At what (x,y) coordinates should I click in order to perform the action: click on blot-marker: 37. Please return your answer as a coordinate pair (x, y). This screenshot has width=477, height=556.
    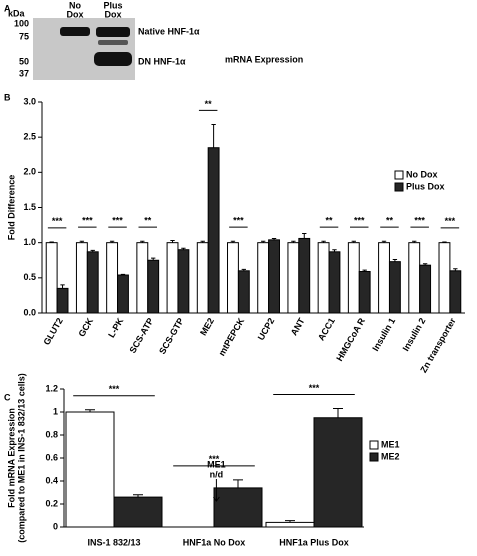
    Looking at the image, I should click on (24, 73).